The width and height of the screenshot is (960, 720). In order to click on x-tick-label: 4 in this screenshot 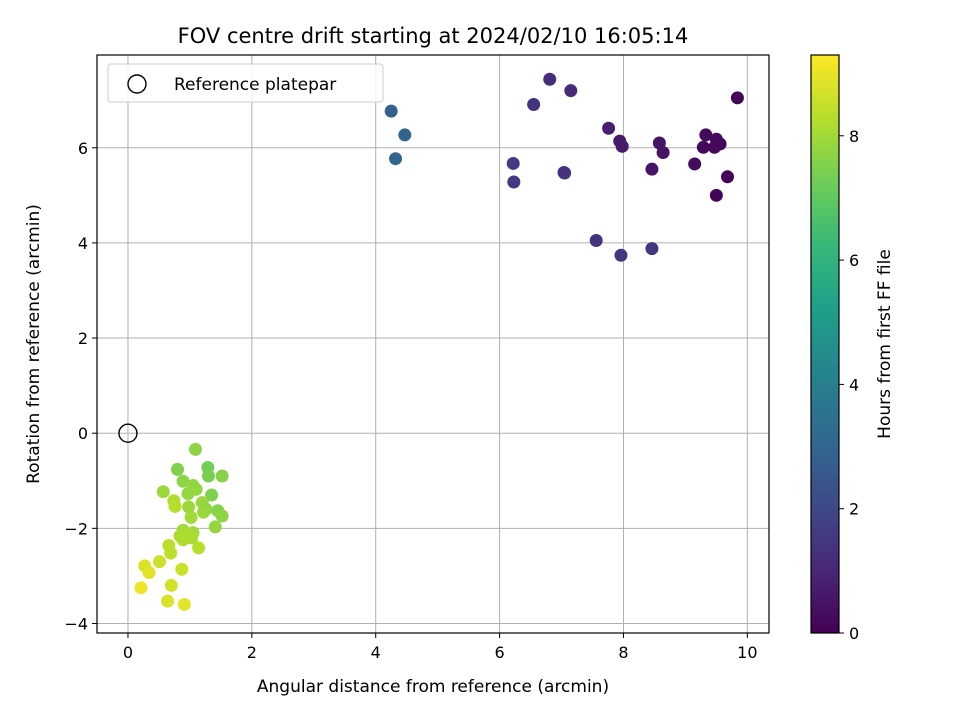, I will do `click(376, 652)`.